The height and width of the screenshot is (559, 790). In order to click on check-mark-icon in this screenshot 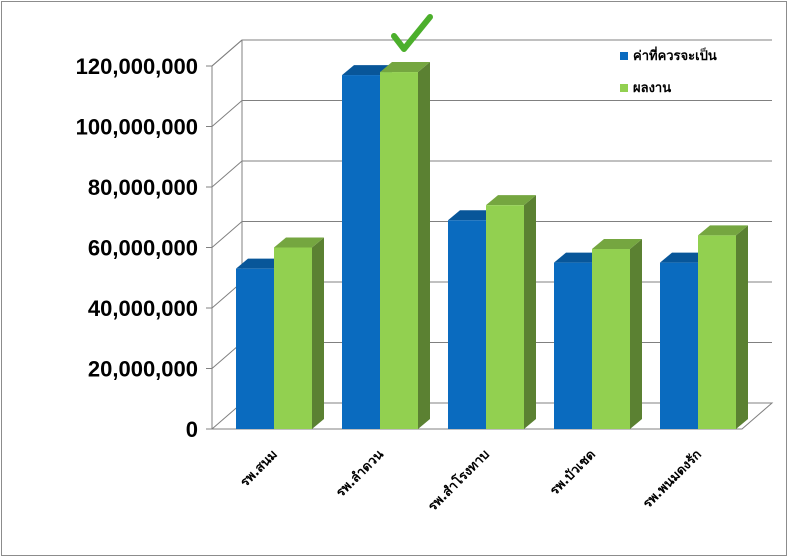, I will do `click(412, 33)`.